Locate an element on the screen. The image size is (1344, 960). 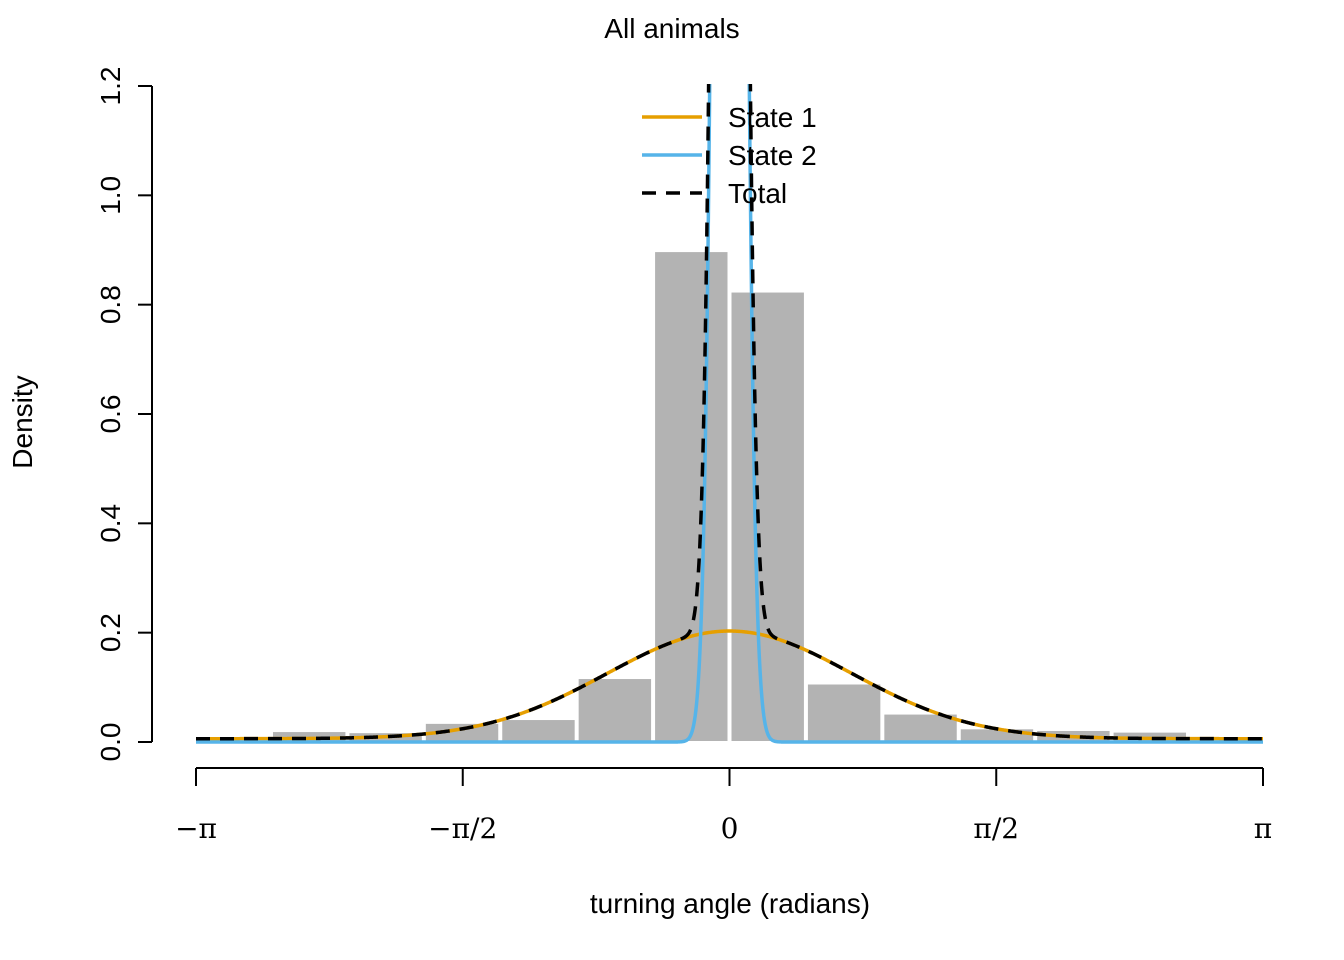
legend-label: State 2 is located at coordinates (772, 155).